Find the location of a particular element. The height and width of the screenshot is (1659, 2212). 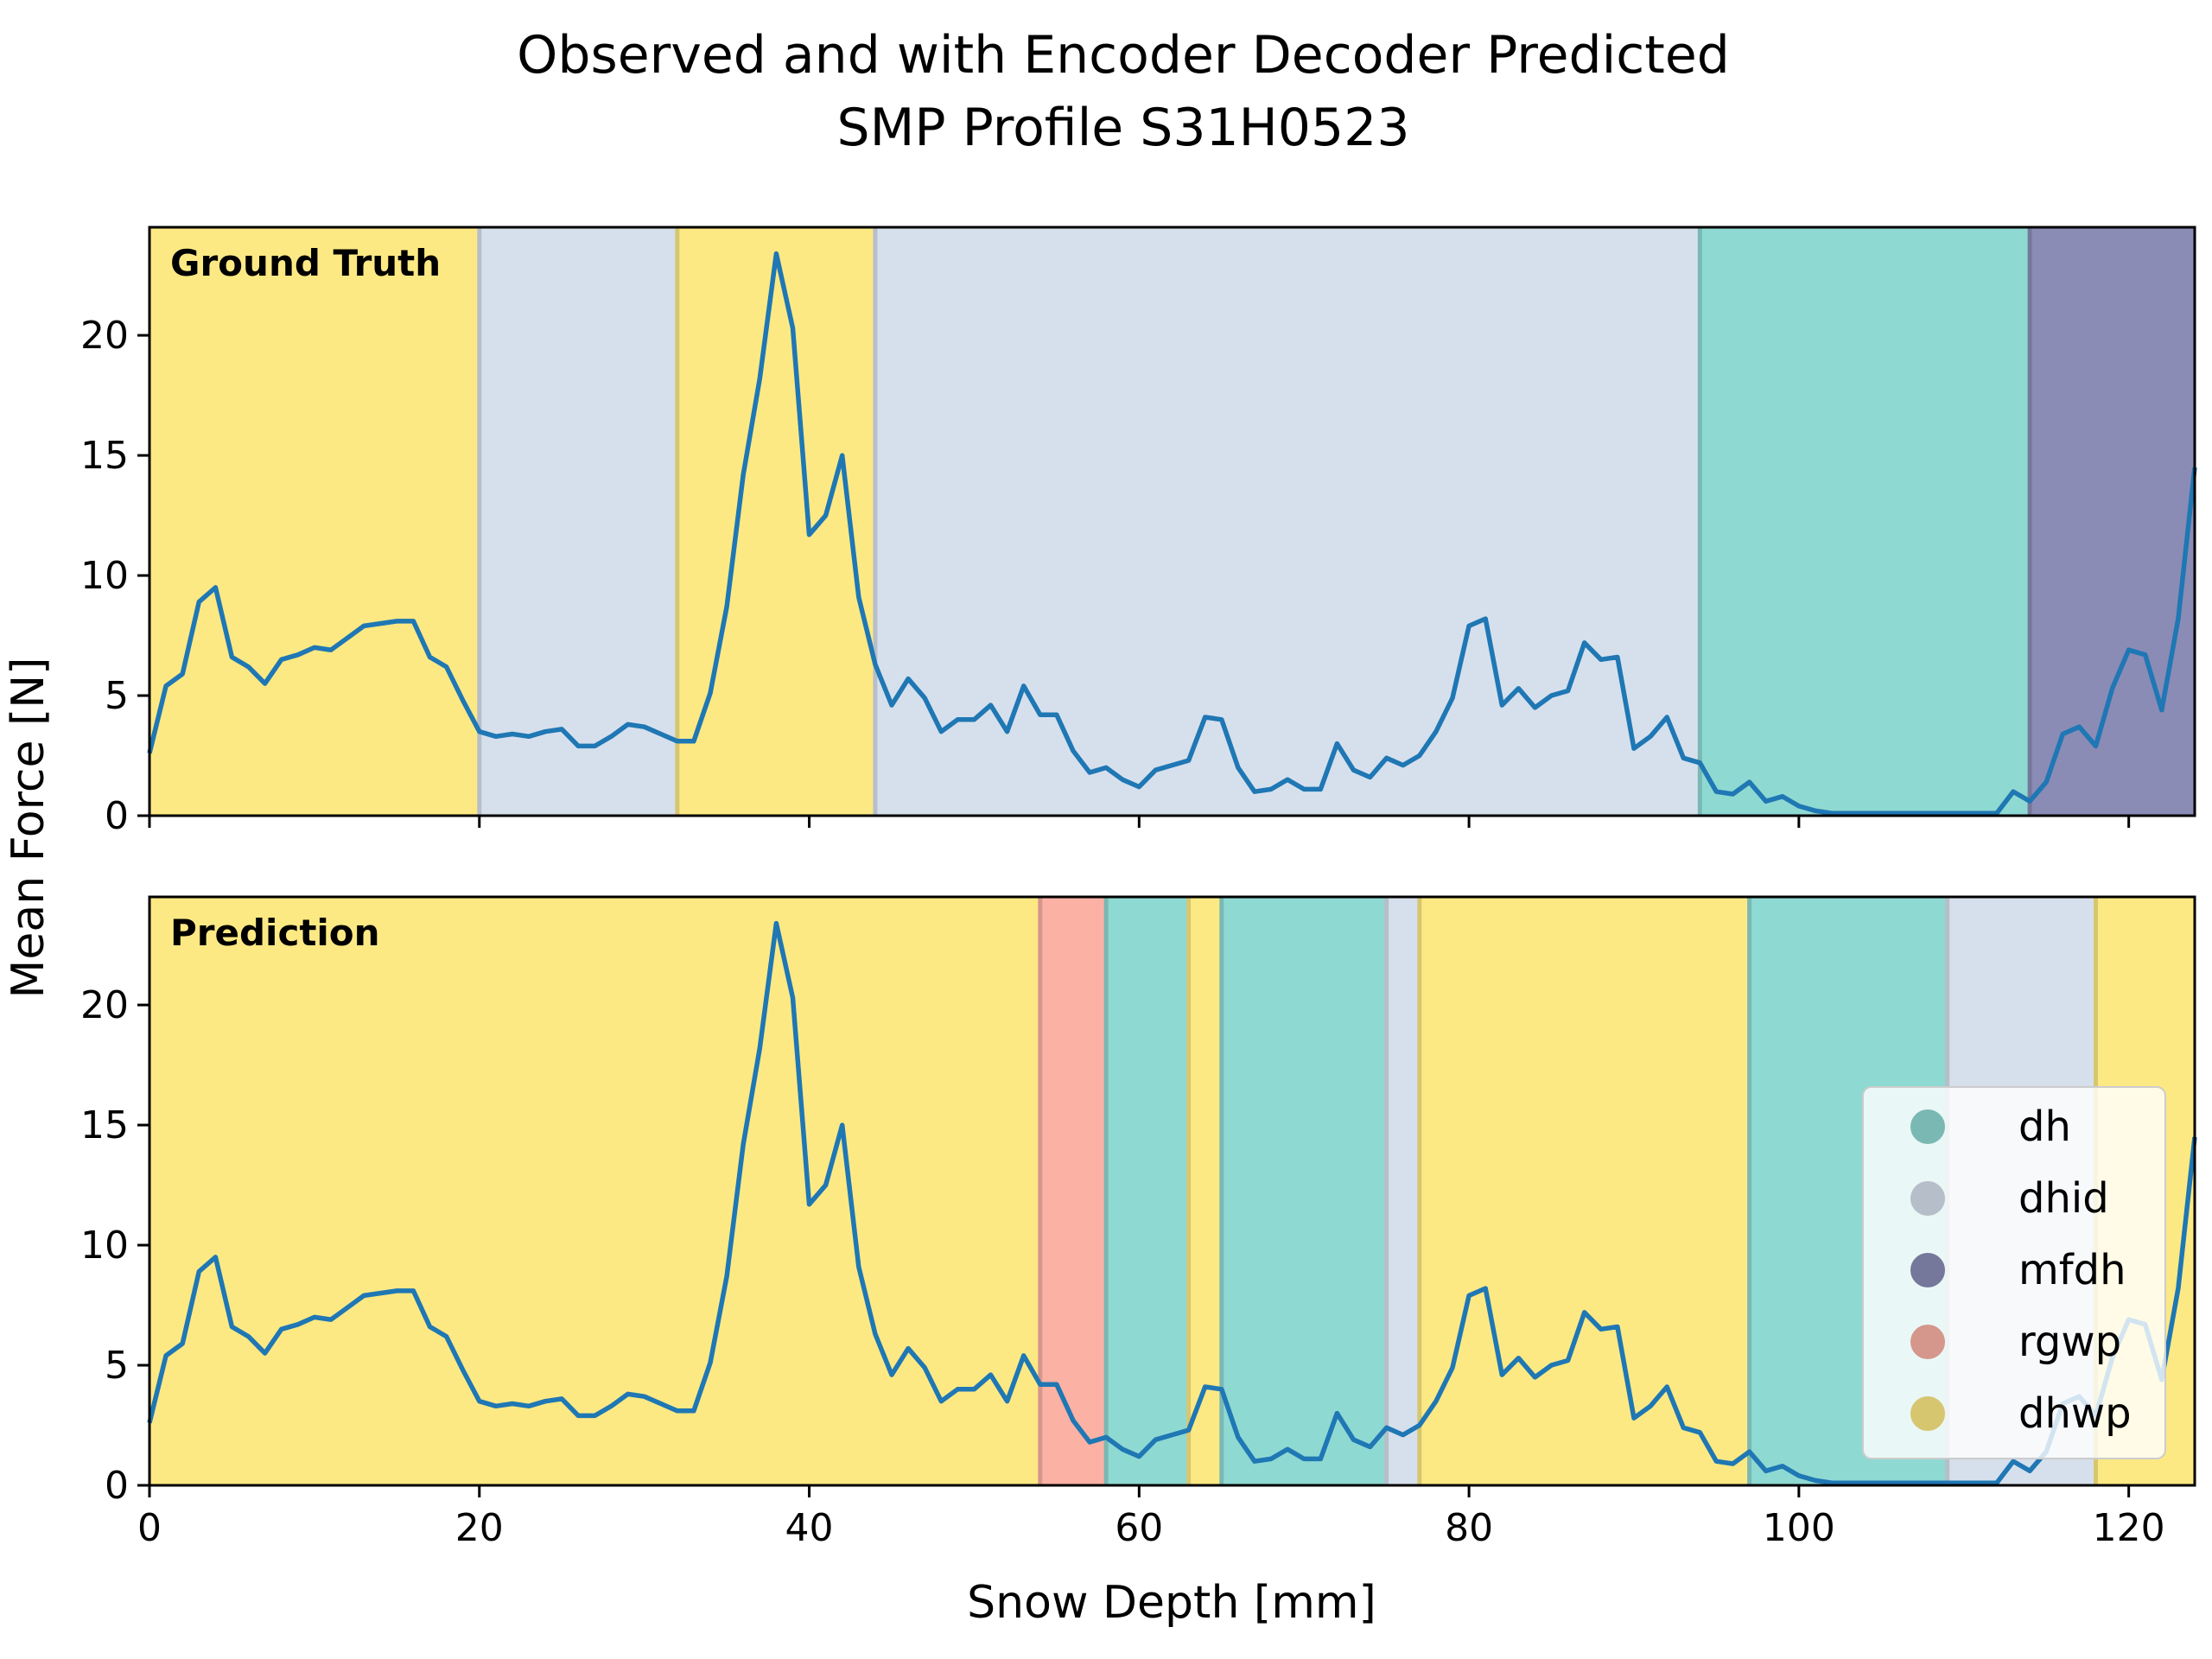

x-tick-label-60: 60 is located at coordinates (1139, 1528).